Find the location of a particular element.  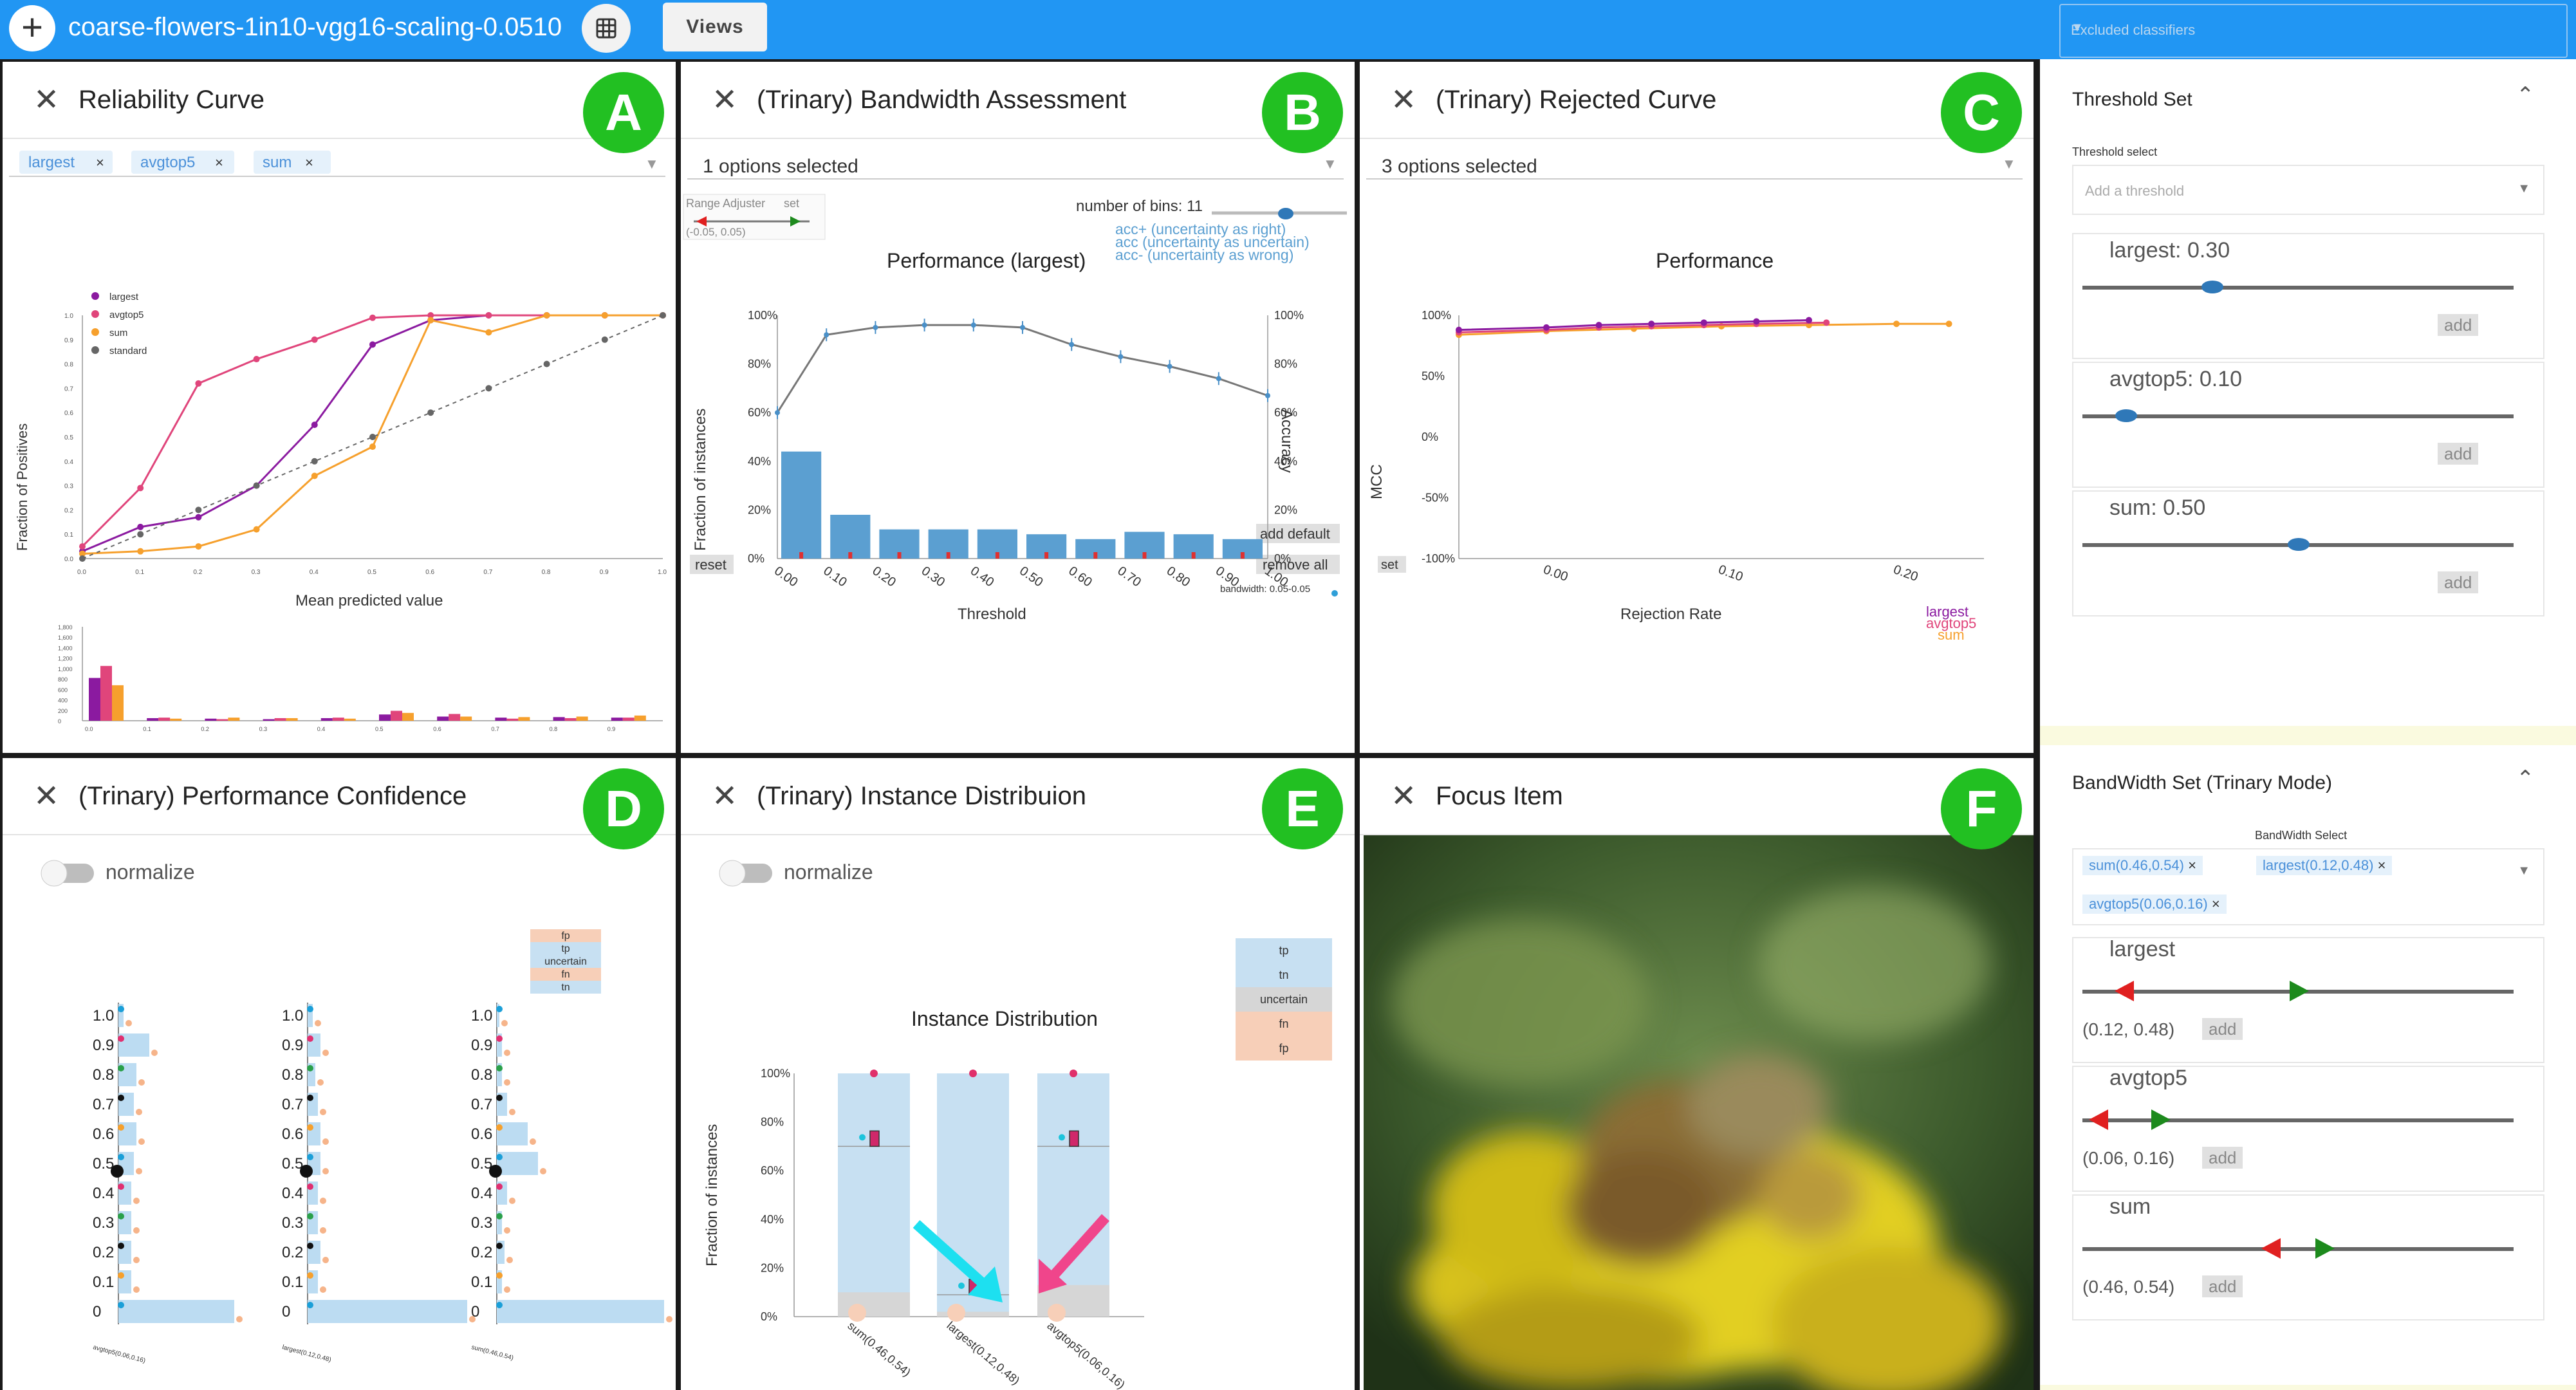

range-set-button: set is located at coordinates (792, 203).